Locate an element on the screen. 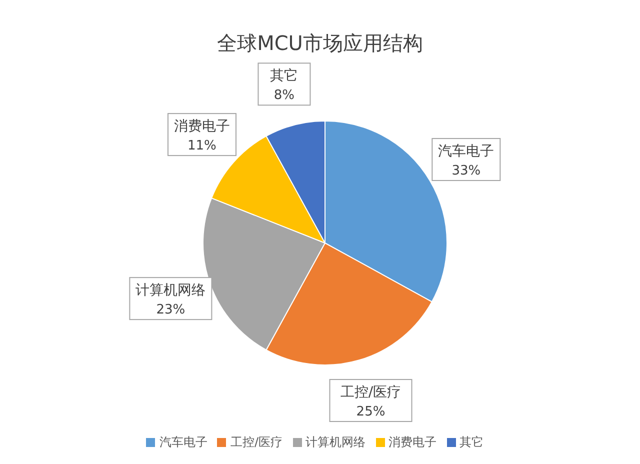 The width and height of the screenshot is (640, 464). legend-label: 汽车电子 is located at coordinates (183, 442).